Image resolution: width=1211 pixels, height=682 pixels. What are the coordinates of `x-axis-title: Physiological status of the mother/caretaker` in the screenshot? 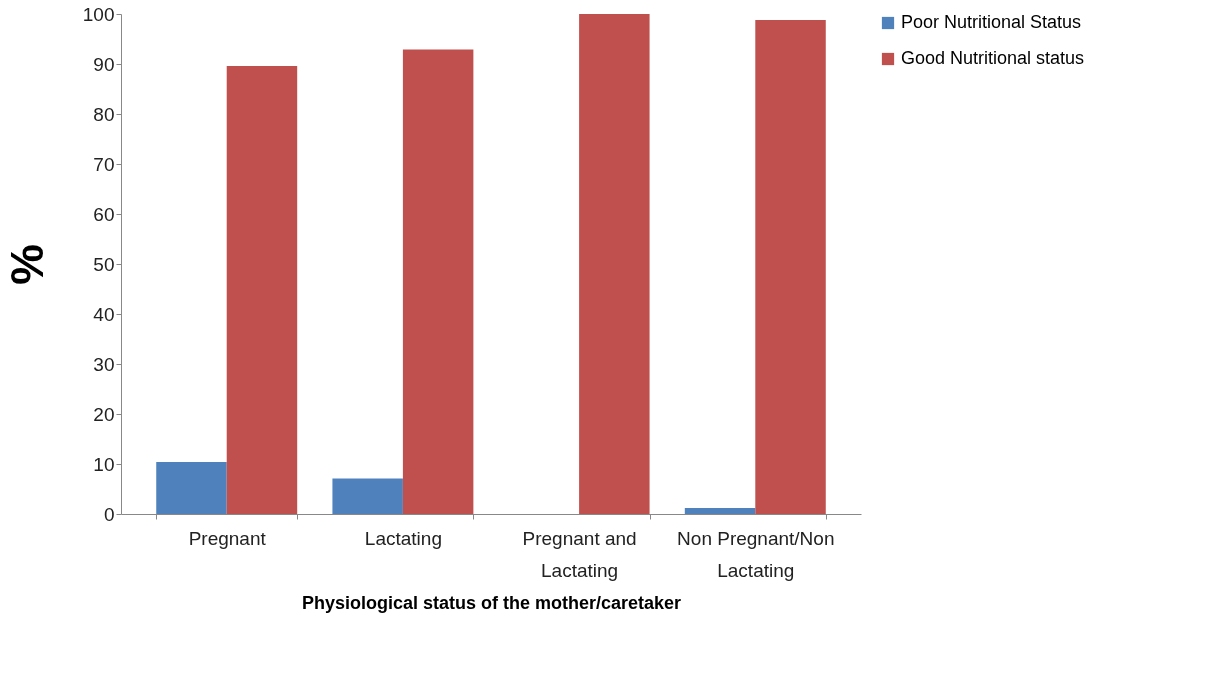 It's located at (491, 602).